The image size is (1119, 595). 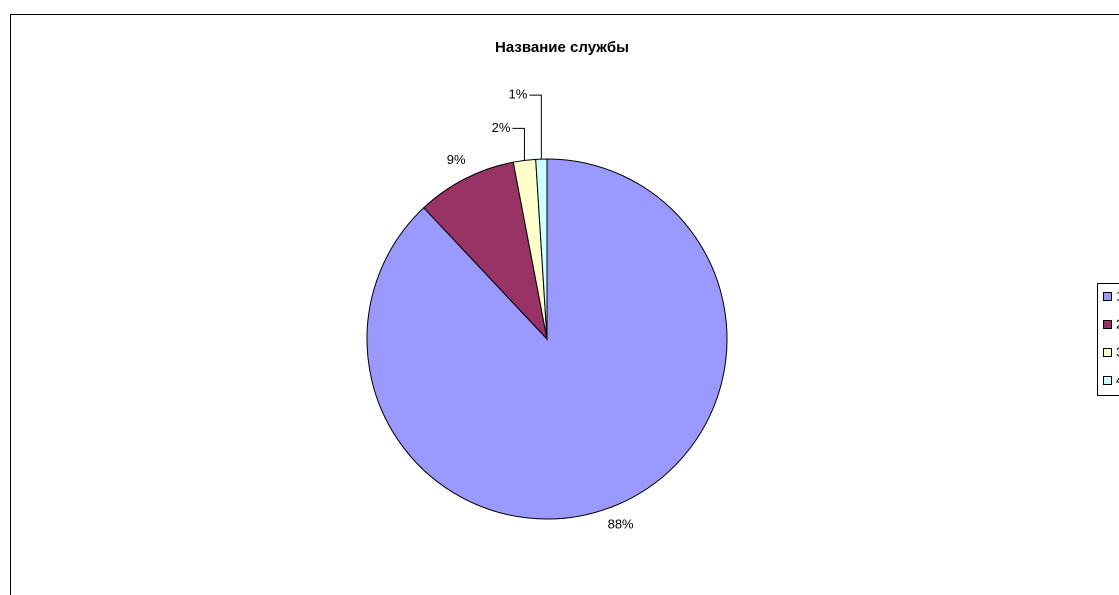 I want to click on data-label: 88%, so click(x=621, y=523).